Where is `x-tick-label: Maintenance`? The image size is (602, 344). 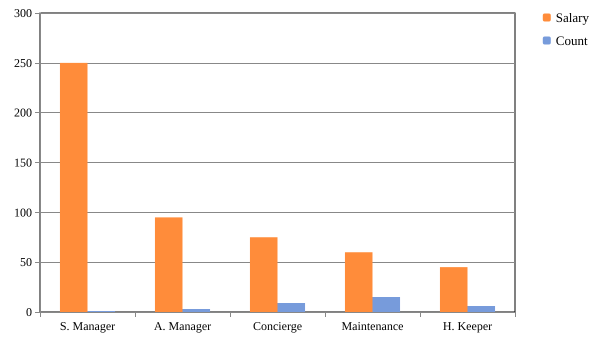 x-tick-label: Maintenance is located at coordinates (373, 326).